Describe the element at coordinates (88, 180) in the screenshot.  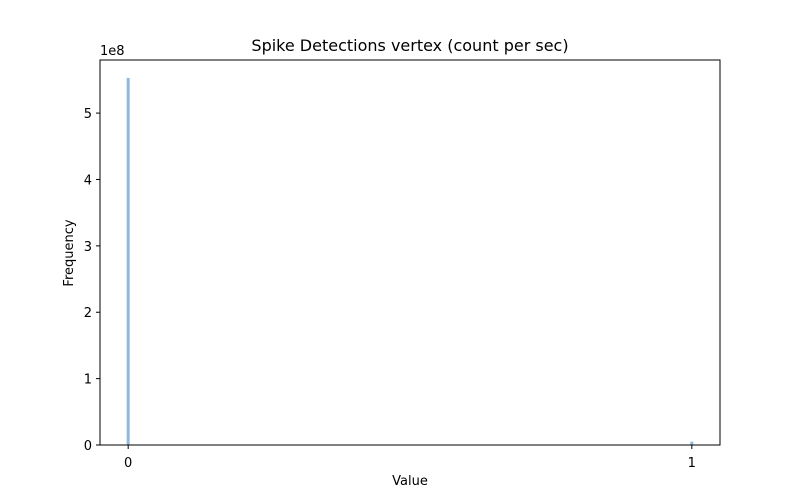
I see `y-tick-label-4: 4` at that location.